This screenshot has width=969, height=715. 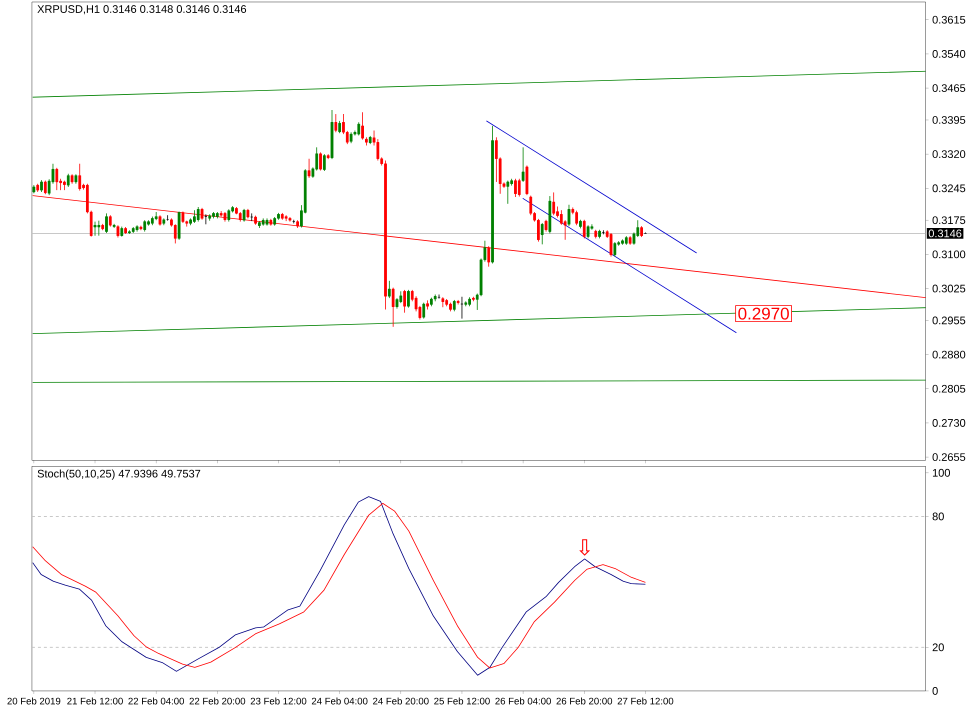 I want to click on y-tick-label: 0.3320, so click(x=949, y=154).